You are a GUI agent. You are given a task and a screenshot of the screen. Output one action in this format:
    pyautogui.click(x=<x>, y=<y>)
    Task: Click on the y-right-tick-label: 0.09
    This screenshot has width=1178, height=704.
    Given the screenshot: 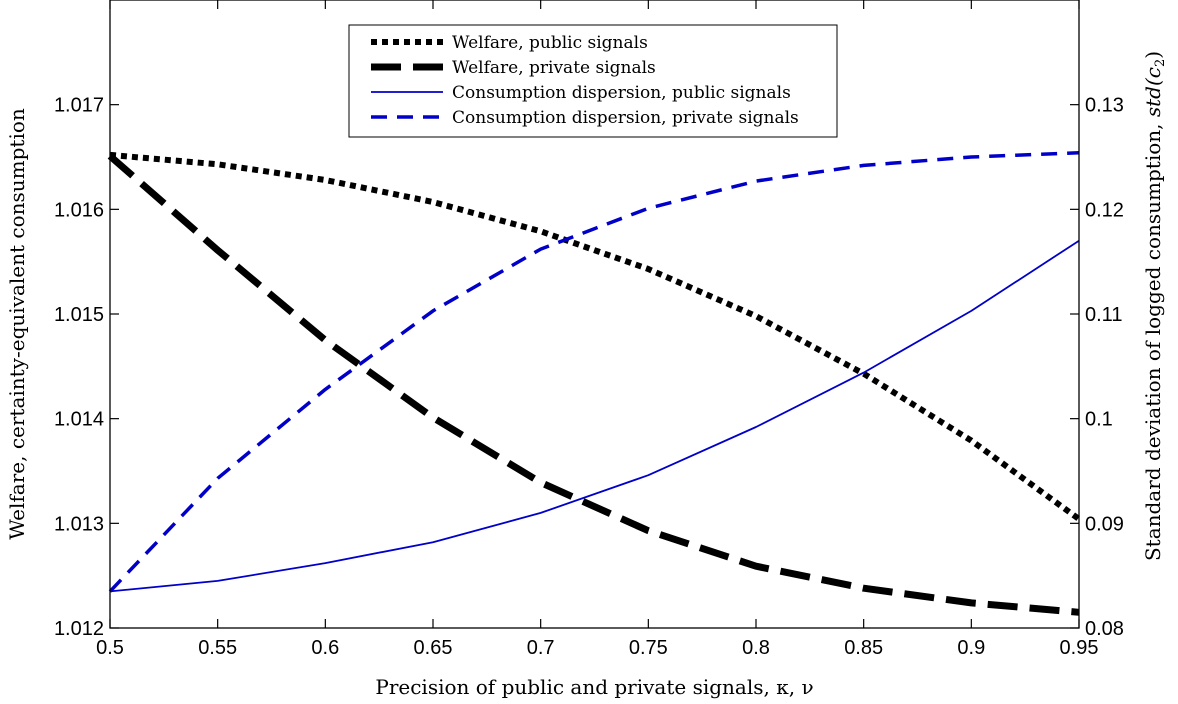 What is the action you would take?
    pyautogui.click(x=1104, y=524)
    